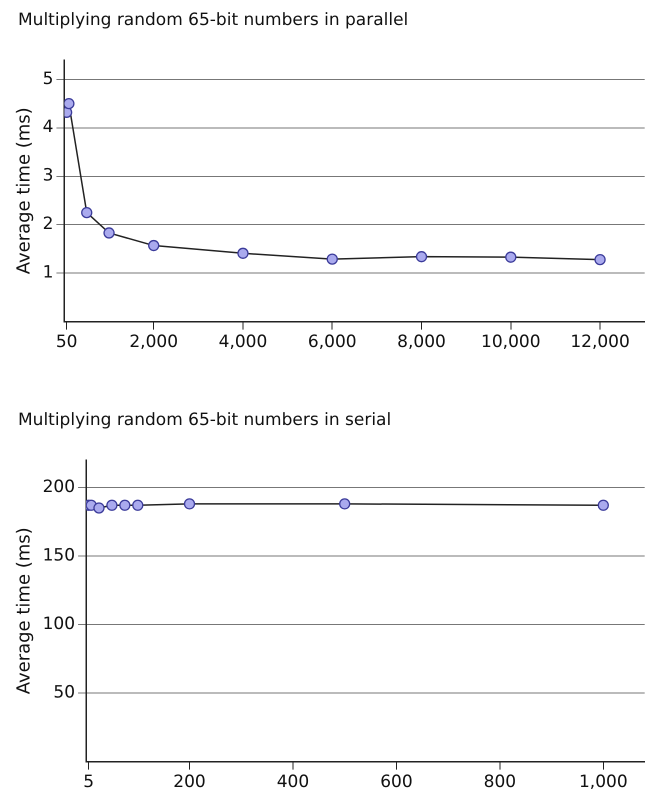  I want to click on x-tick-label: 5, so click(88, 782).